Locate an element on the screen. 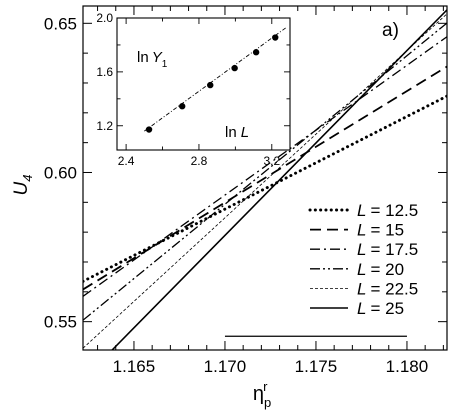  inset-x-tick-label: 2.8 is located at coordinates (199, 161).